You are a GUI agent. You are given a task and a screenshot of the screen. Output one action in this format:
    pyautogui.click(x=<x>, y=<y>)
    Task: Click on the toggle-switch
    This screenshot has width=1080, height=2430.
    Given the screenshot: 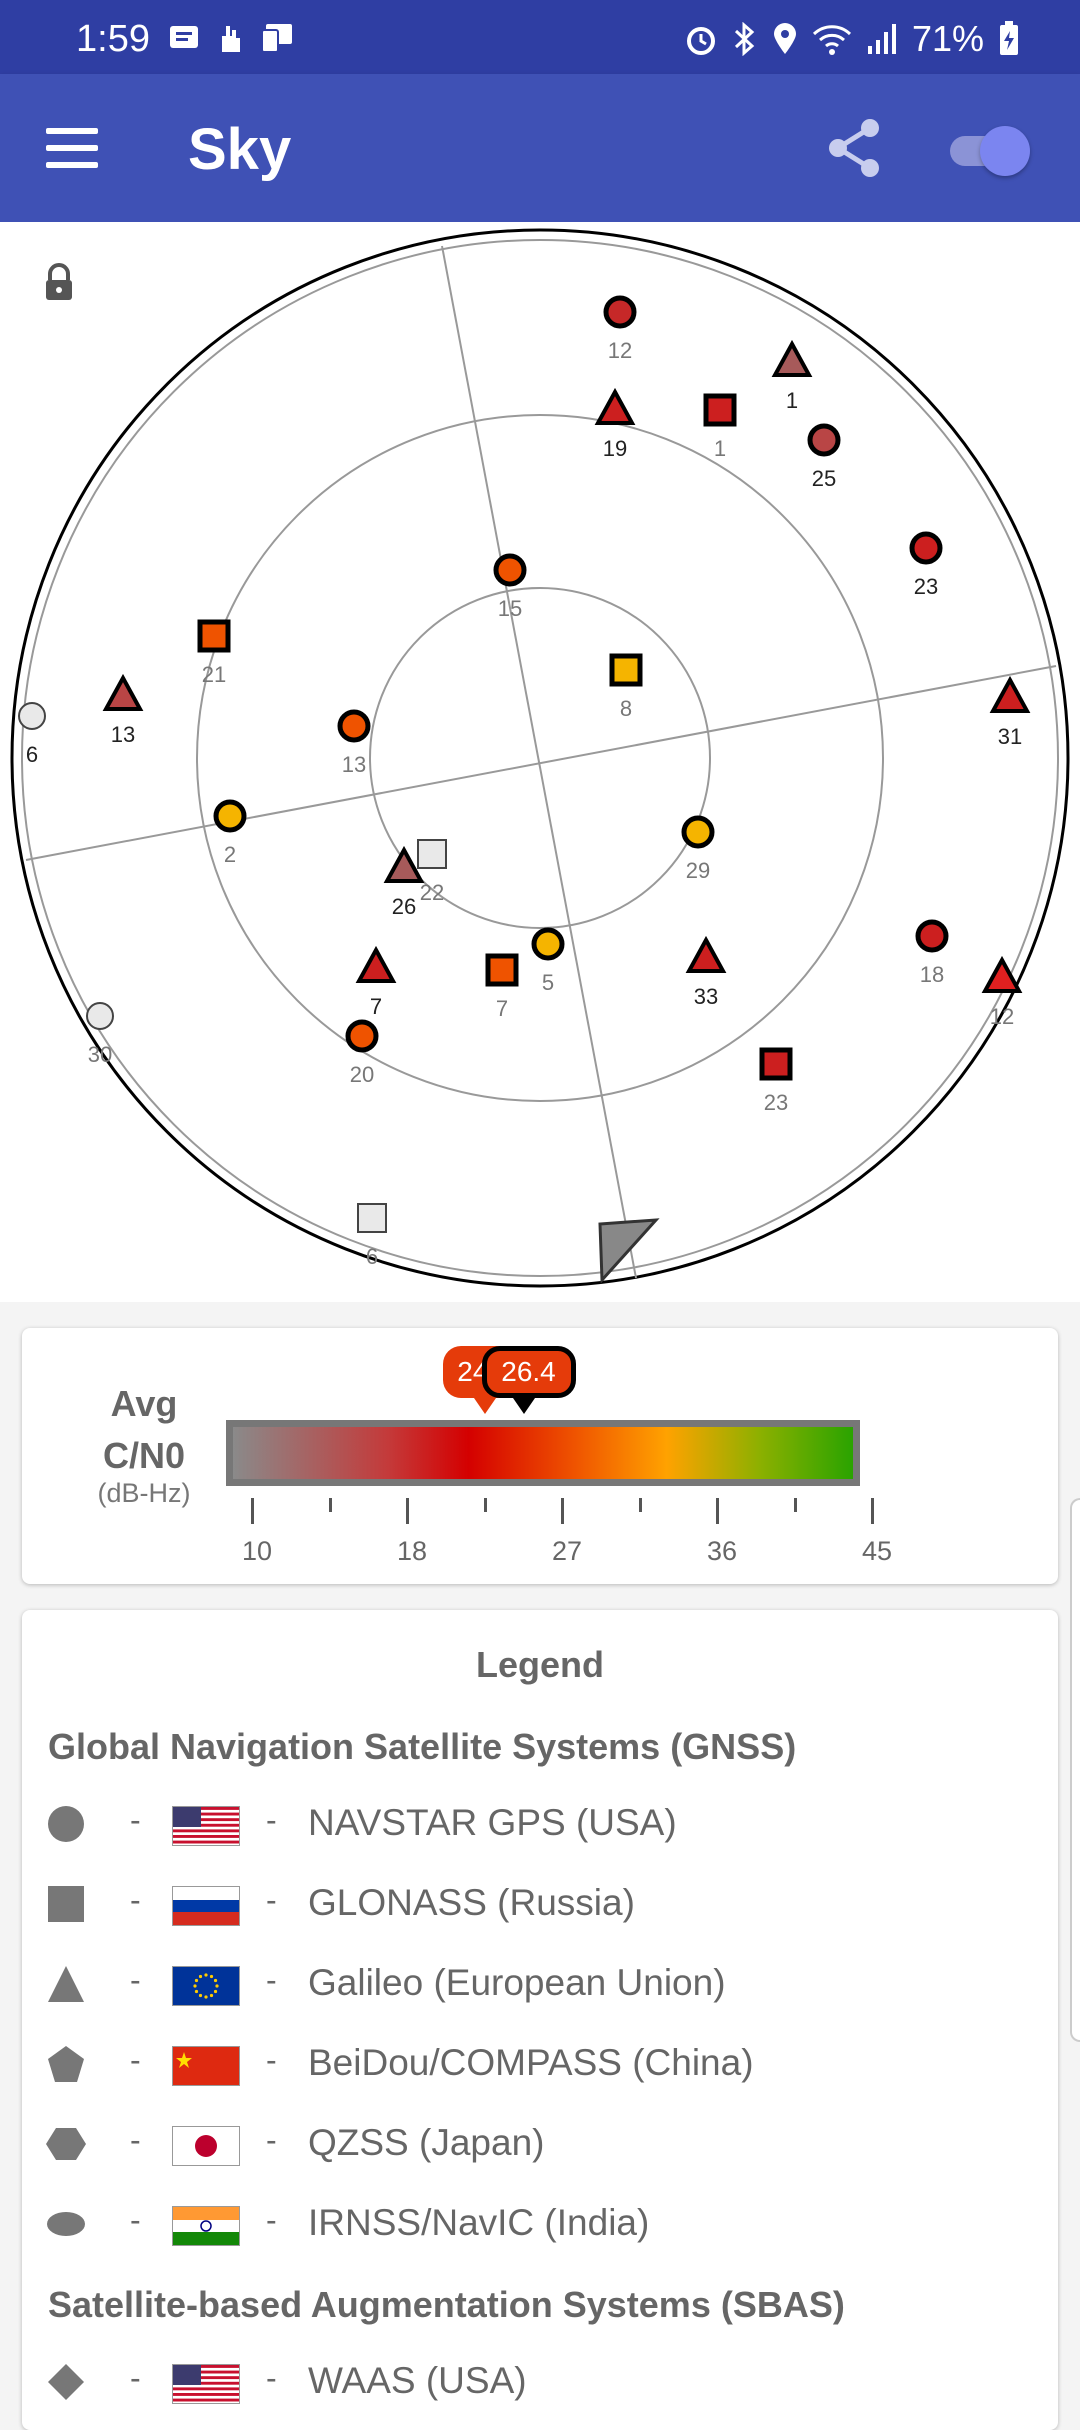 What is the action you would take?
    pyautogui.click(x=987, y=151)
    